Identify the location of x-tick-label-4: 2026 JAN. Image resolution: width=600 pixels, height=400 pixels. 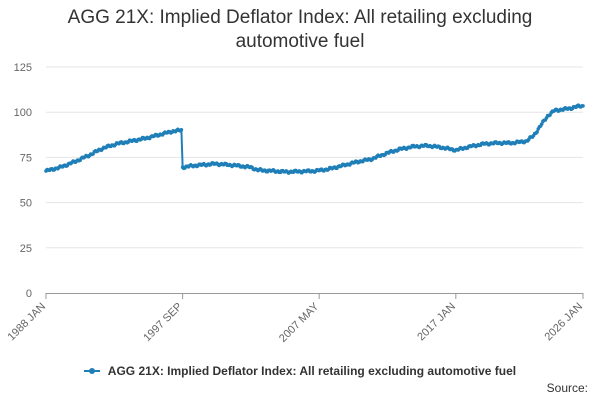
(563, 322).